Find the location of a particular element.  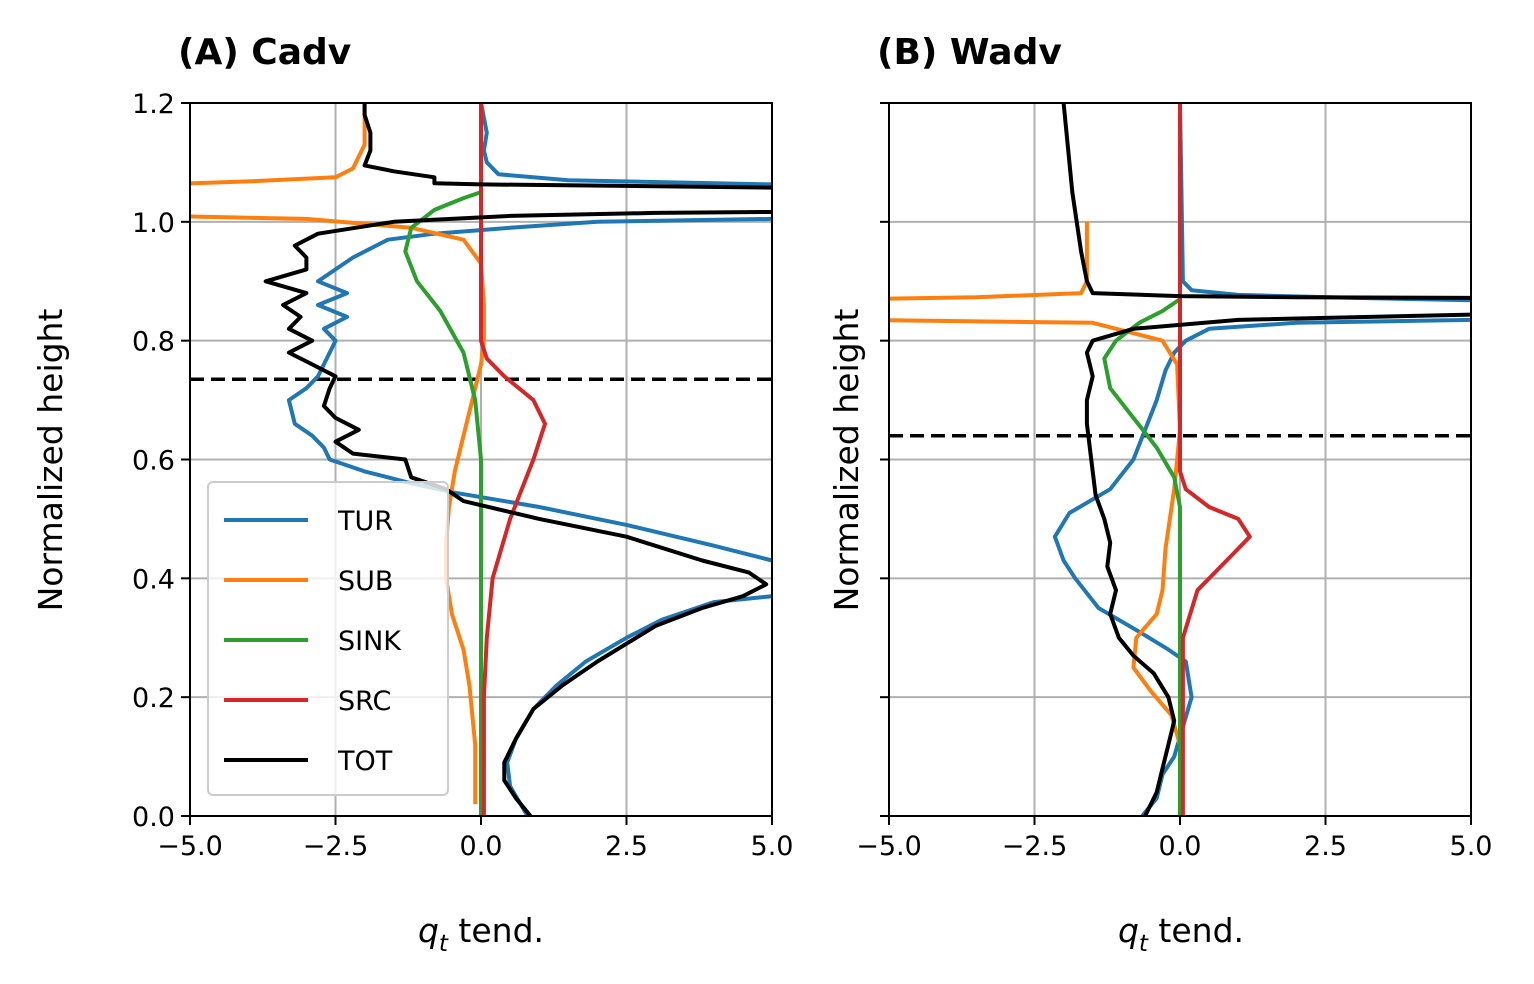

series-sub-line-a is located at coordinates (338, 454).